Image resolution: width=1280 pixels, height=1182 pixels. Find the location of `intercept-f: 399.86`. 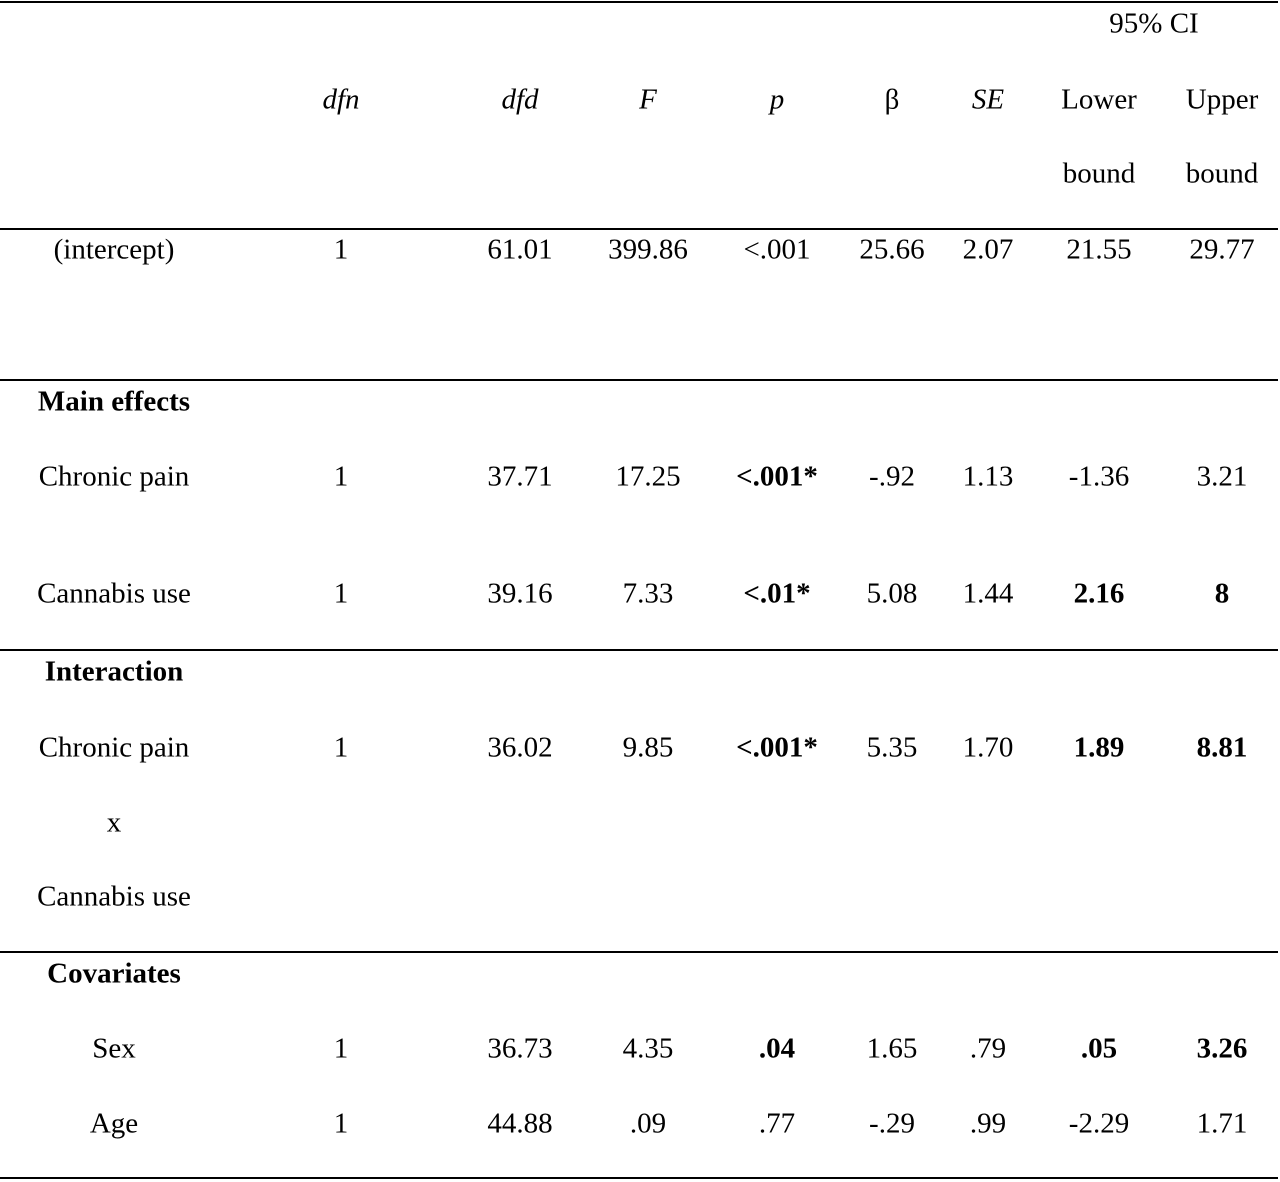

intercept-f: 399.86 is located at coordinates (648, 249).